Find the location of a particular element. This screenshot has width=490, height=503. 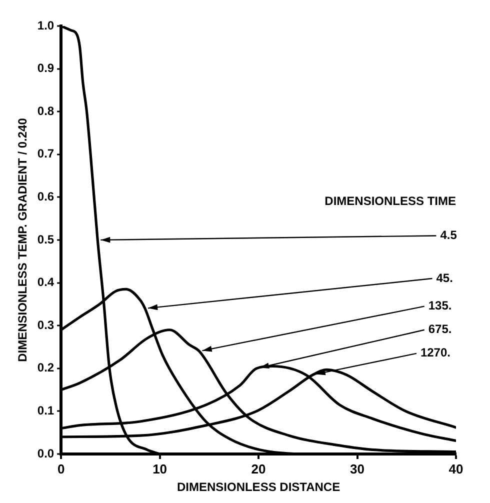

text: 45. is located at coordinates (444, 277).